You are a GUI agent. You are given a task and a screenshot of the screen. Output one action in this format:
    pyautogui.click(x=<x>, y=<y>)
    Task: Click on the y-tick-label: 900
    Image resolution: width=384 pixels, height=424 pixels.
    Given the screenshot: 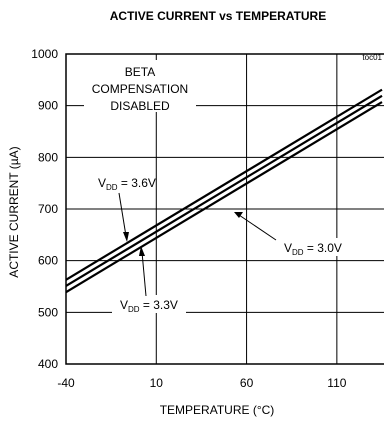 What is the action you would take?
    pyautogui.click(x=48, y=106)
    